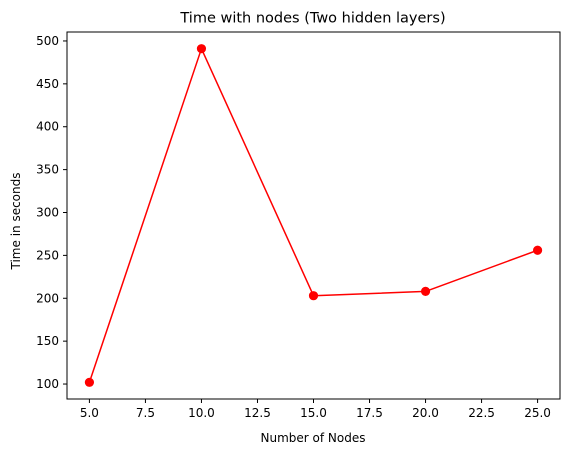 Image resolution: width=575 pixels, height=455 pixels. What do you see at coordinates (47, 127) in the screenshot?
I see `y-tick-label: 400` at bounding box center [47, 127].